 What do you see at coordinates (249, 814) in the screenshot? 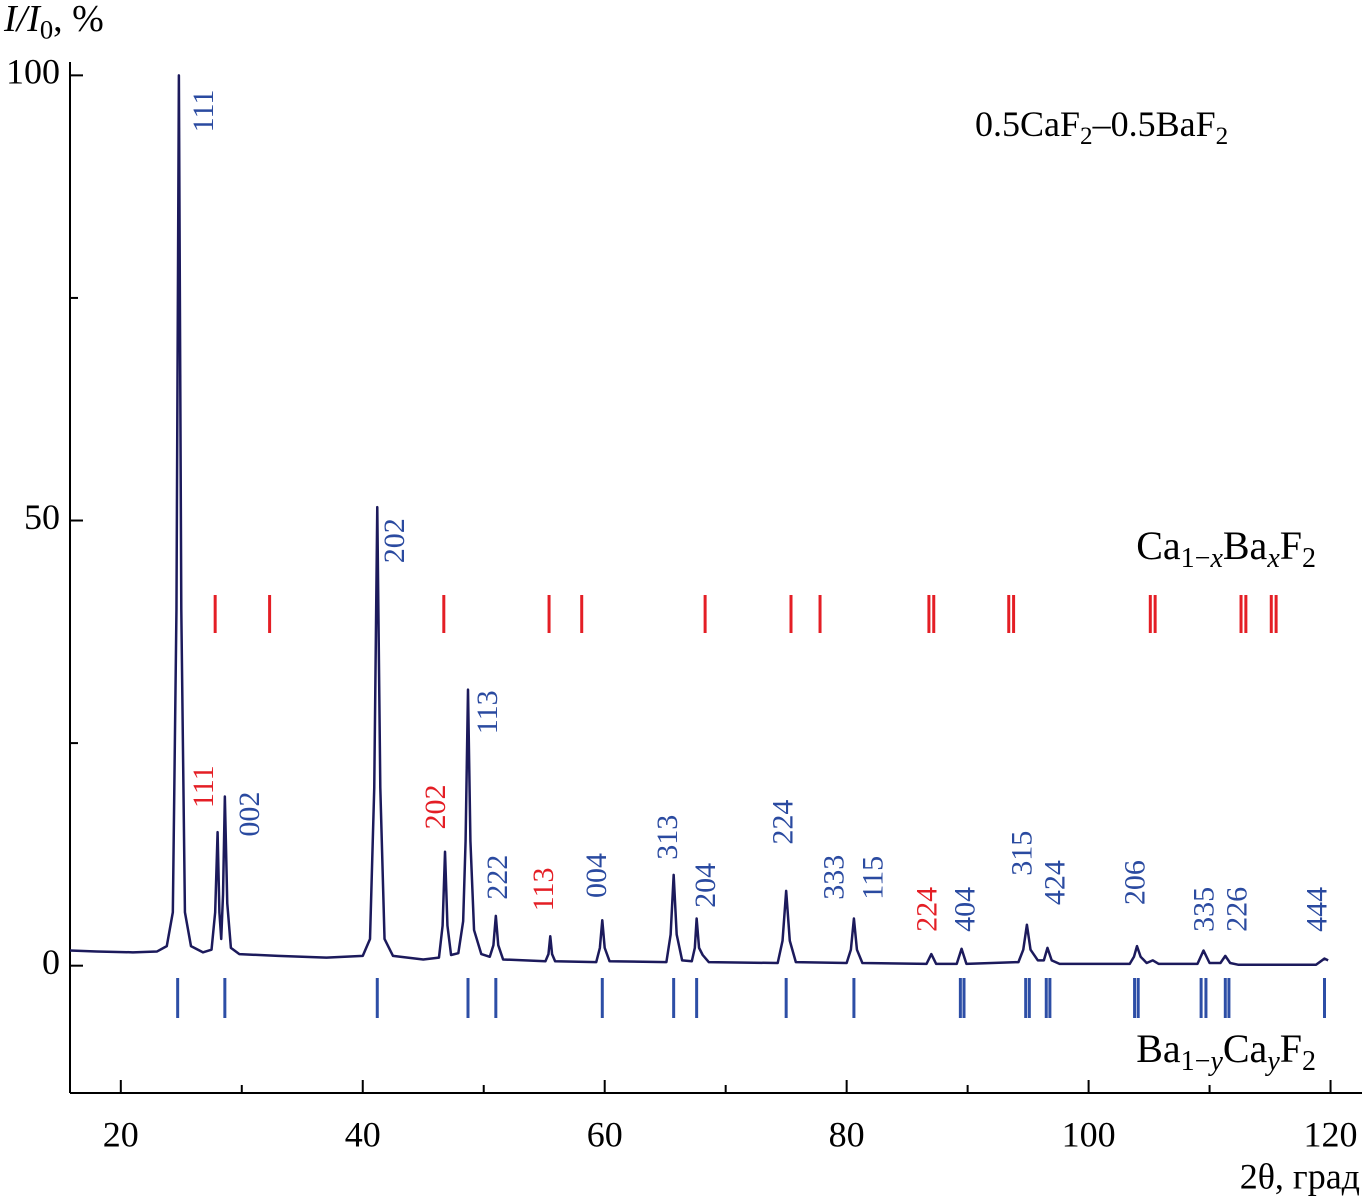
I see `peak-label: 002` at bounding box center [249, 814].